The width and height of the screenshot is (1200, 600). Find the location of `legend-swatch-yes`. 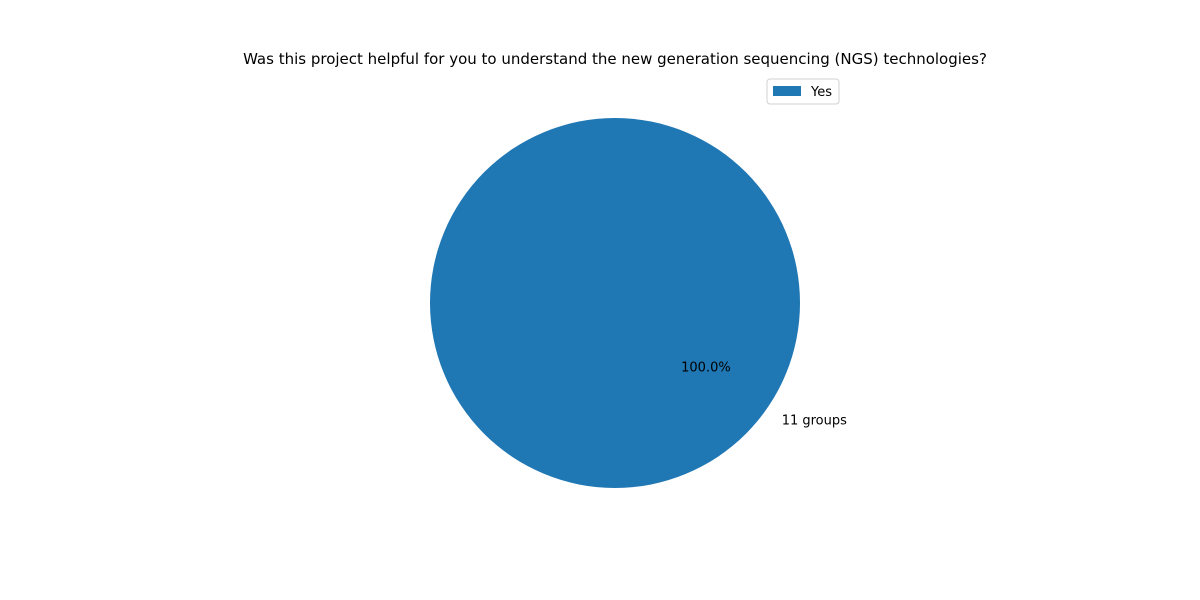

legend-swatch-yes is located at coordinates (787, 91).